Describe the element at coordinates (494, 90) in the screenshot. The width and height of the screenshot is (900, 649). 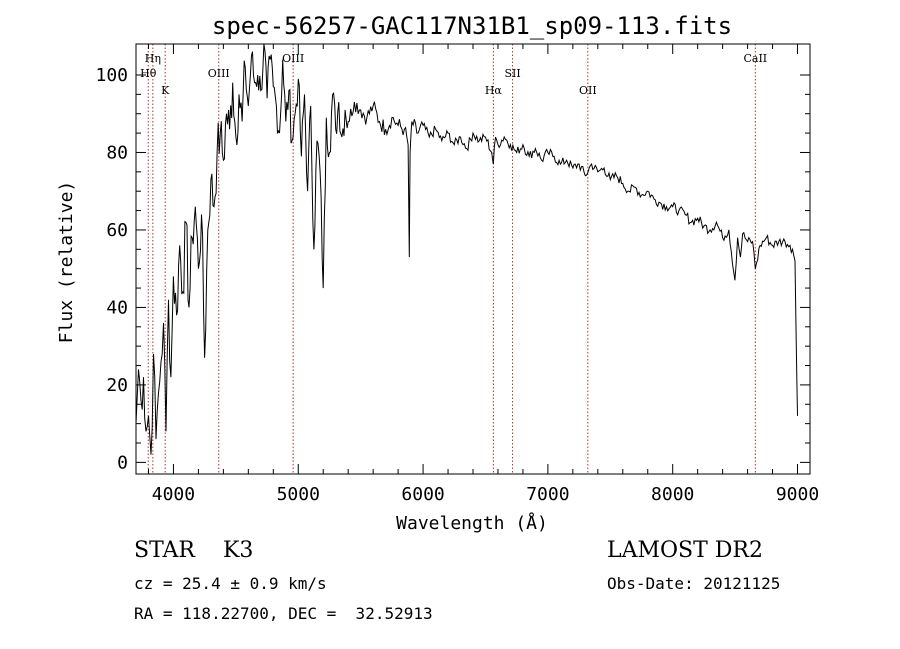
I see `line-marker-label: Hα` at that location.